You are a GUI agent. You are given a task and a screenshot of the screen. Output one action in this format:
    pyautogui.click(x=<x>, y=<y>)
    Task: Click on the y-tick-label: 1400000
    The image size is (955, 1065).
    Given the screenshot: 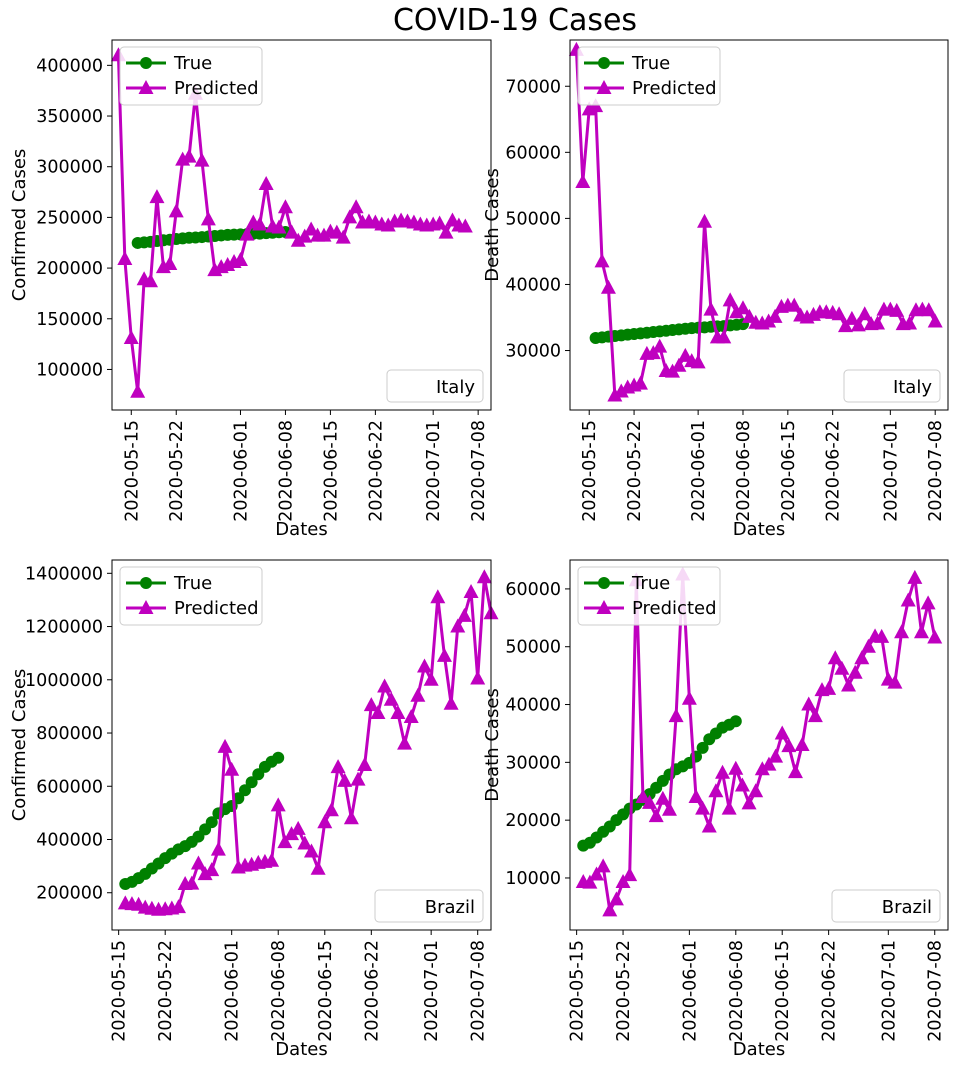 What is the action you would take?
    pyautogui.click(x=64, y=574)
    